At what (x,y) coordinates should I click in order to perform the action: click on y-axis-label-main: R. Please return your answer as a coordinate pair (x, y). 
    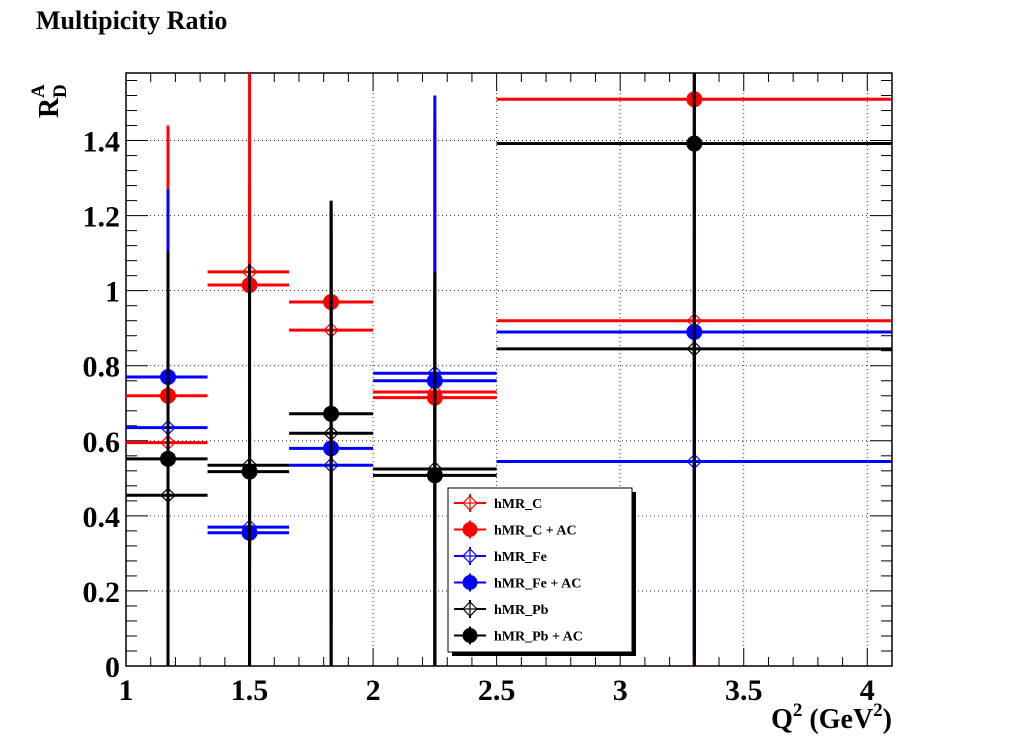
    Looking at the image, I should click on (49, 107).